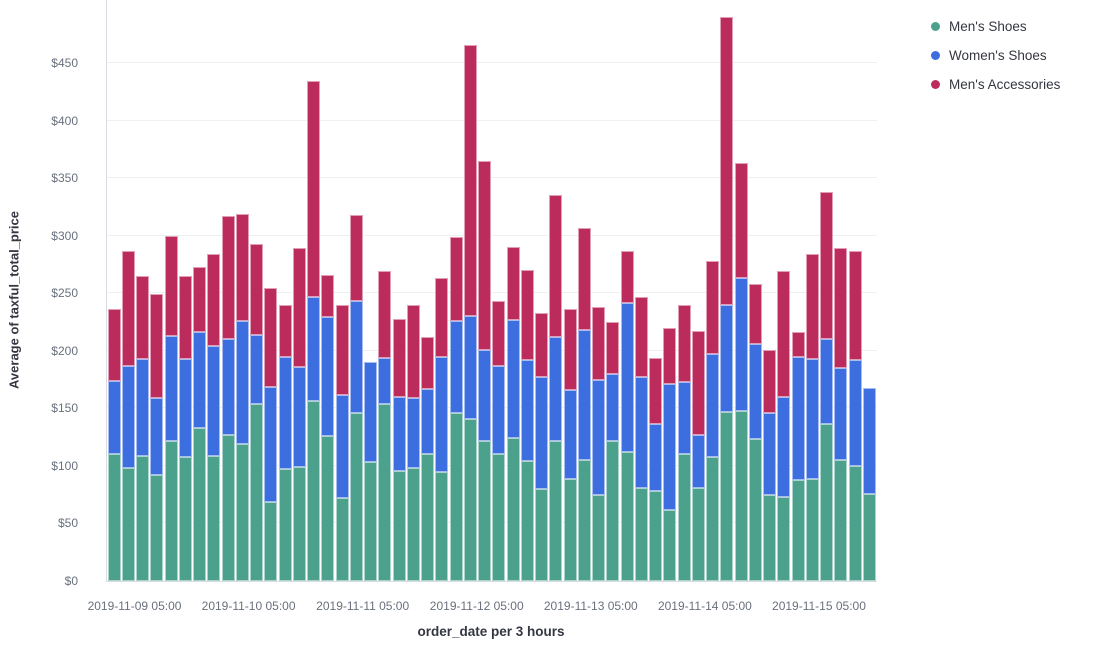  Describe the element at coordinates (995, 84) in the screenshot. I see `legend-item-men-s-accessories: Men's Accessories` at that location.